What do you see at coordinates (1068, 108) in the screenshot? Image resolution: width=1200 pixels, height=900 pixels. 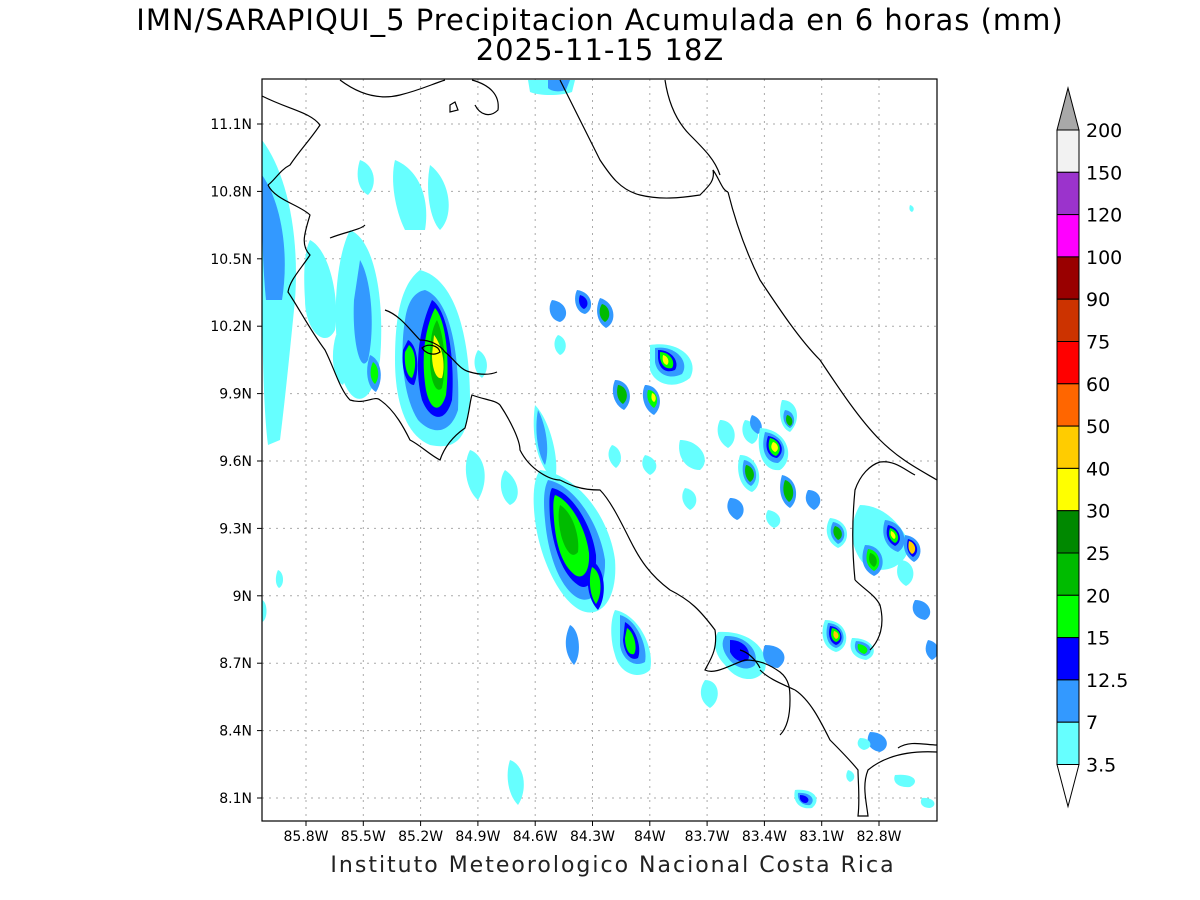 I see `colorbar-top-arrow` at bounding box center [1068, 108].